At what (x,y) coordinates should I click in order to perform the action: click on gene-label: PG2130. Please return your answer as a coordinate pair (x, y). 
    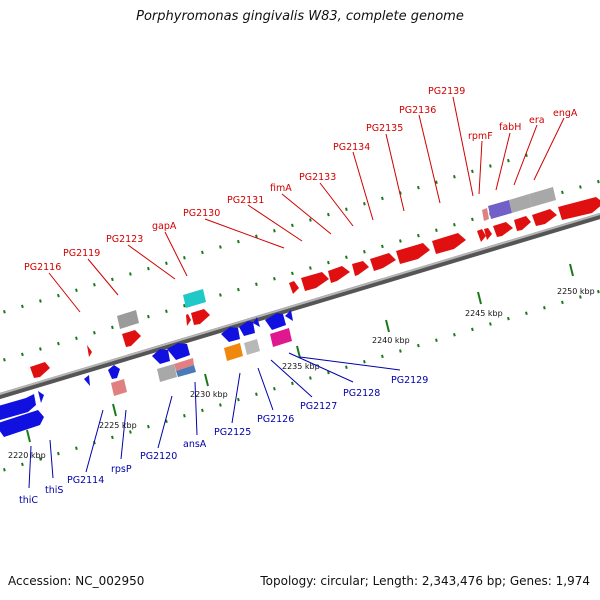
    Looking at the image, I should click on (201, 213).